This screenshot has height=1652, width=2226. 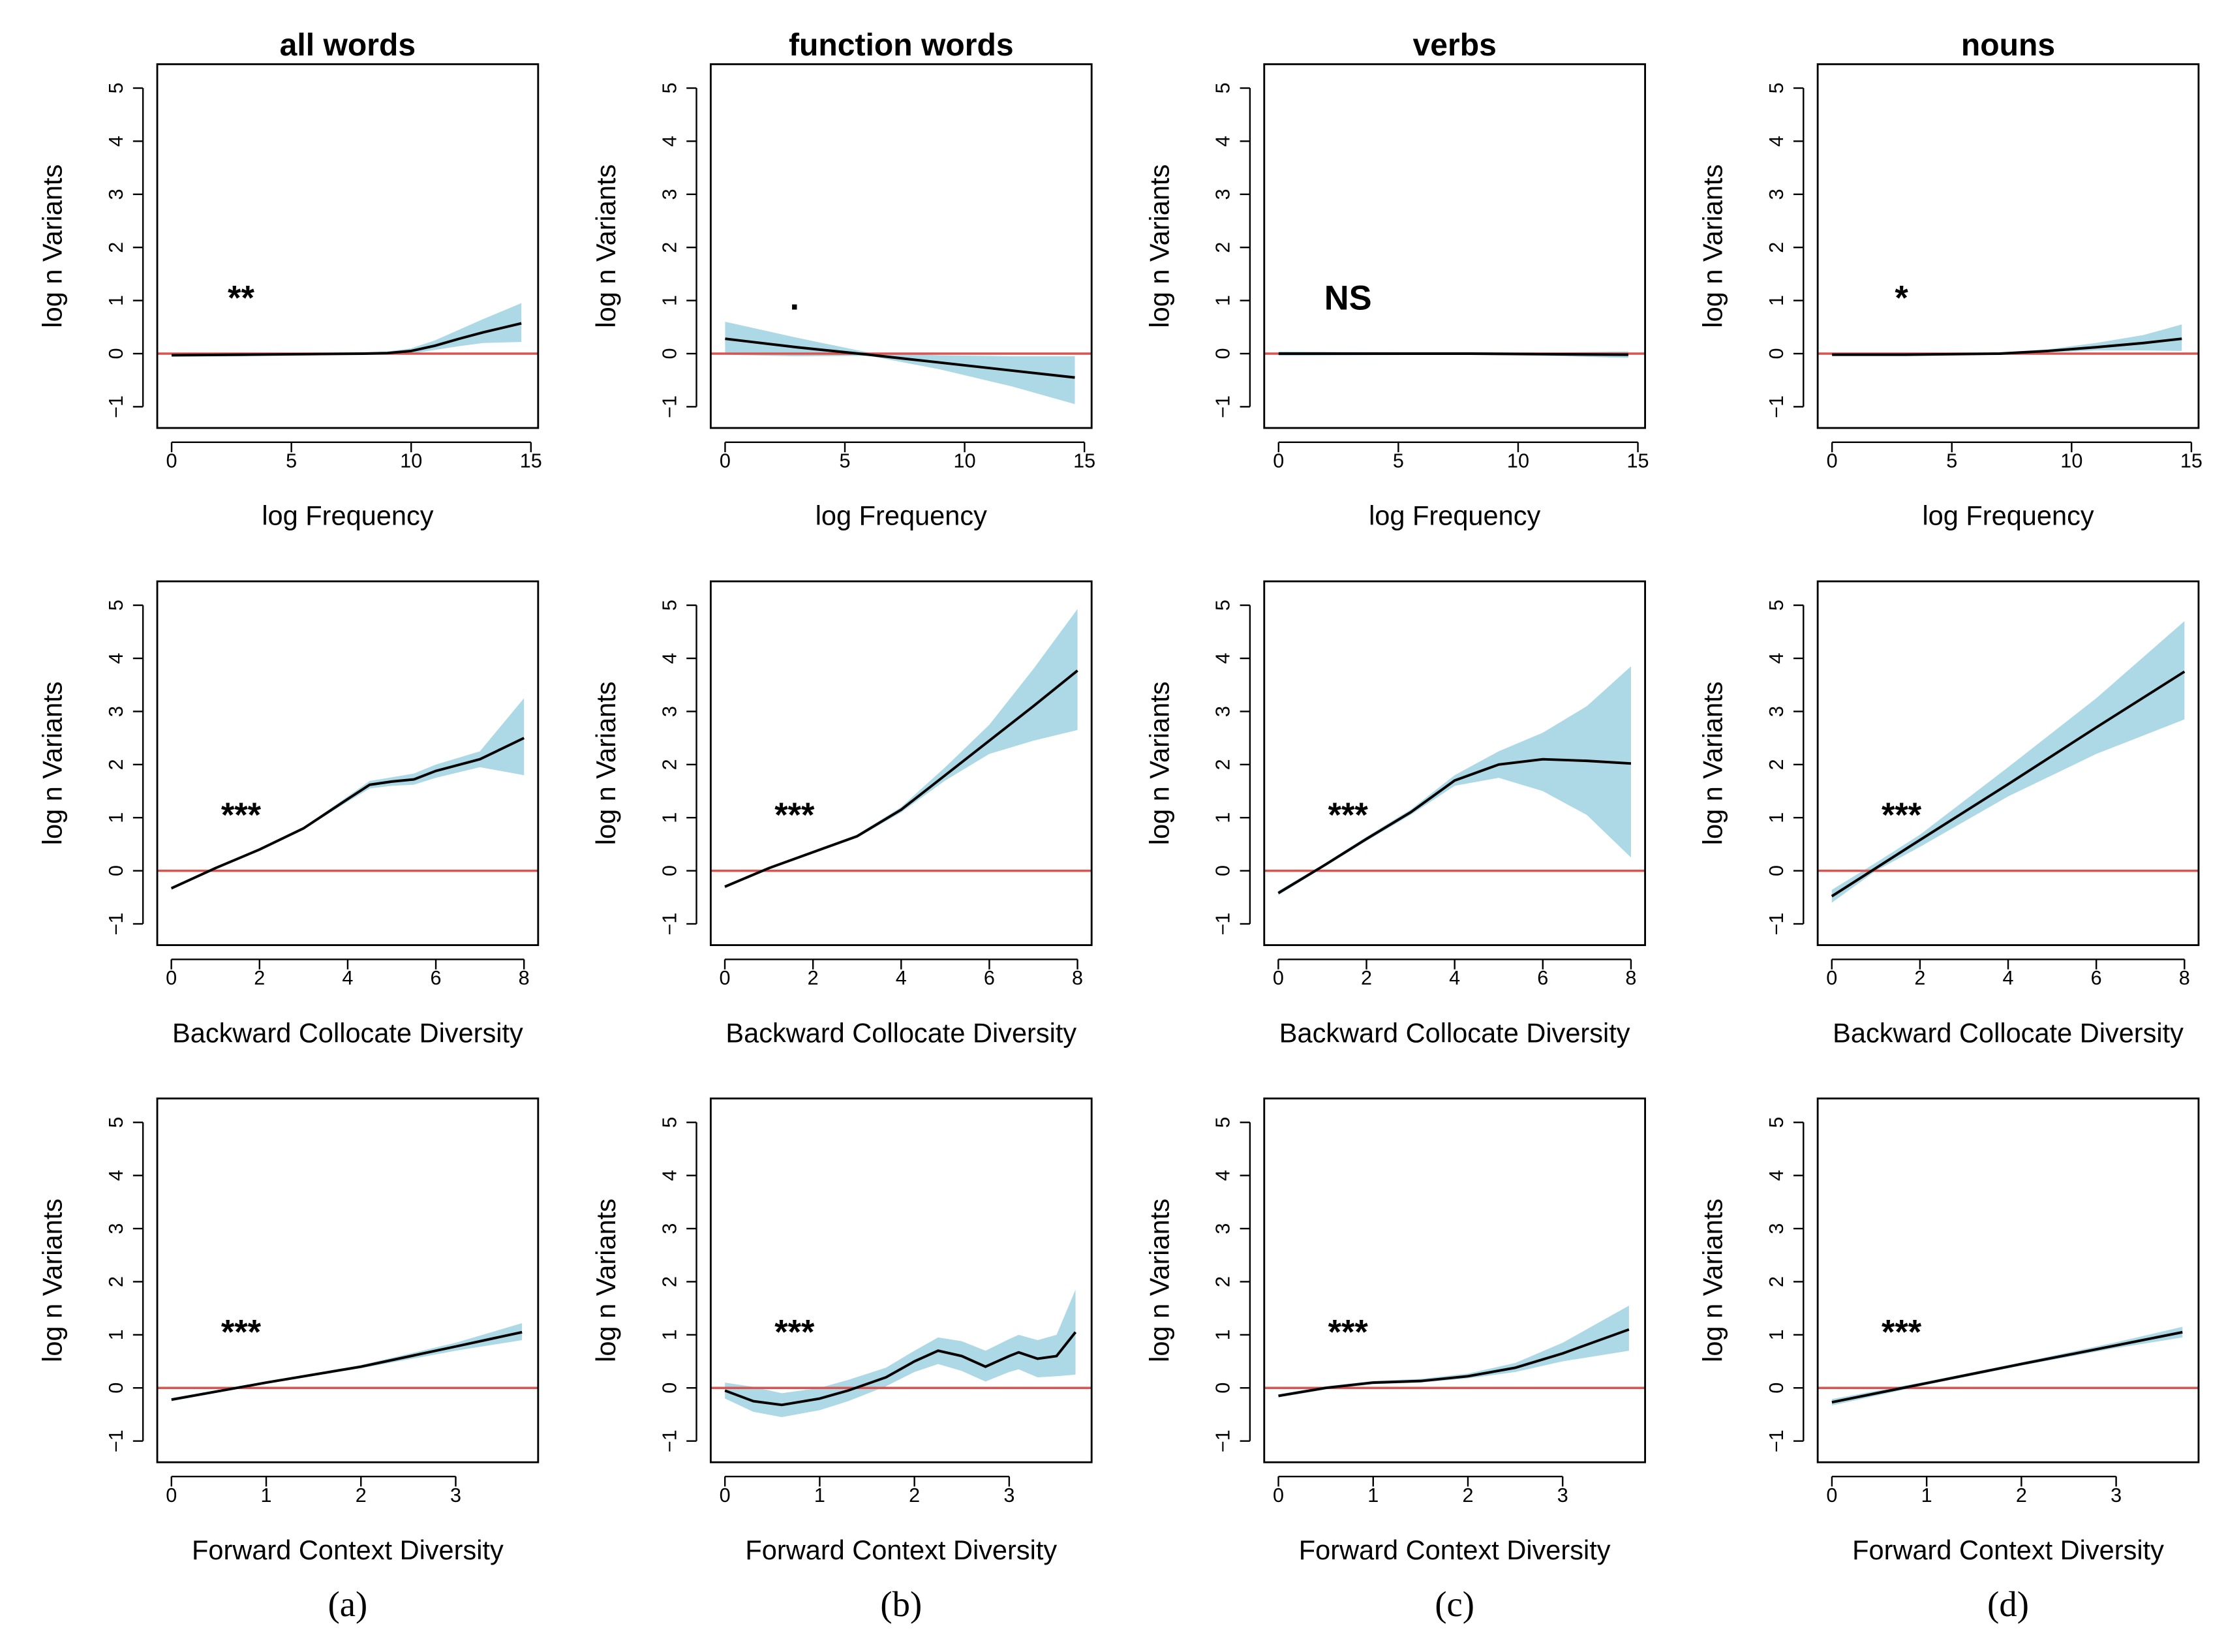 I want to click on panel-label: (a), so click(x=348, y=1604).